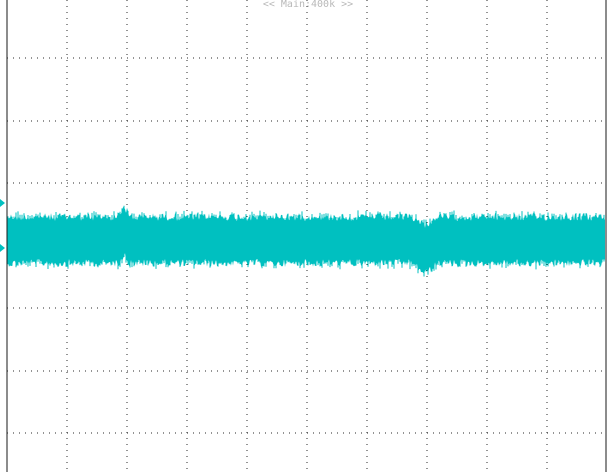 The width and height of the screenshot is (616, 472). Describe the element at coordinates (2, 248) in the screenshot. I see `channel-ground-marker-icon` at that location.